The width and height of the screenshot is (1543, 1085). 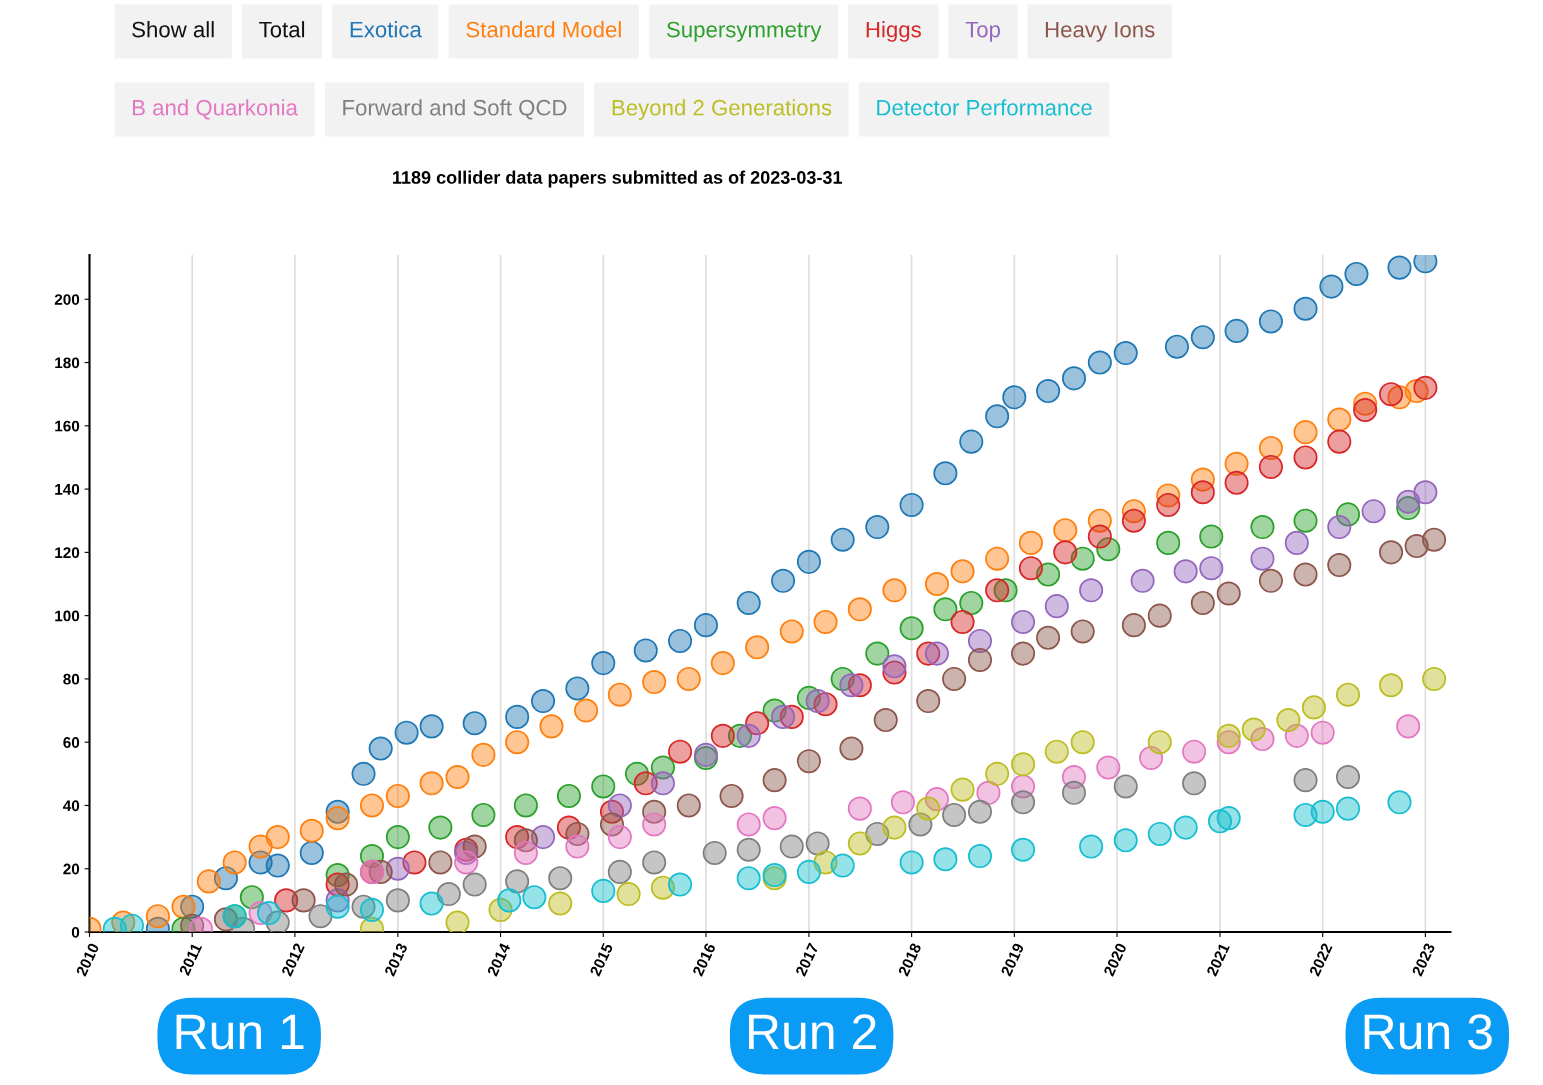 I want to click on x-tick-label: 2011, so click(x=190, y=959).